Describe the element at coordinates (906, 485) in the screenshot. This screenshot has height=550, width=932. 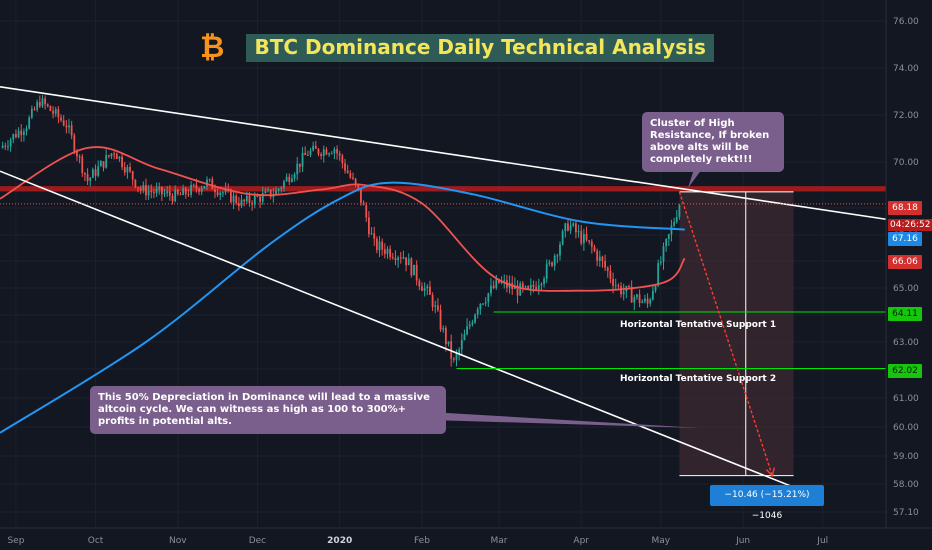
I see `y-tick-label: 58.00` at that location.